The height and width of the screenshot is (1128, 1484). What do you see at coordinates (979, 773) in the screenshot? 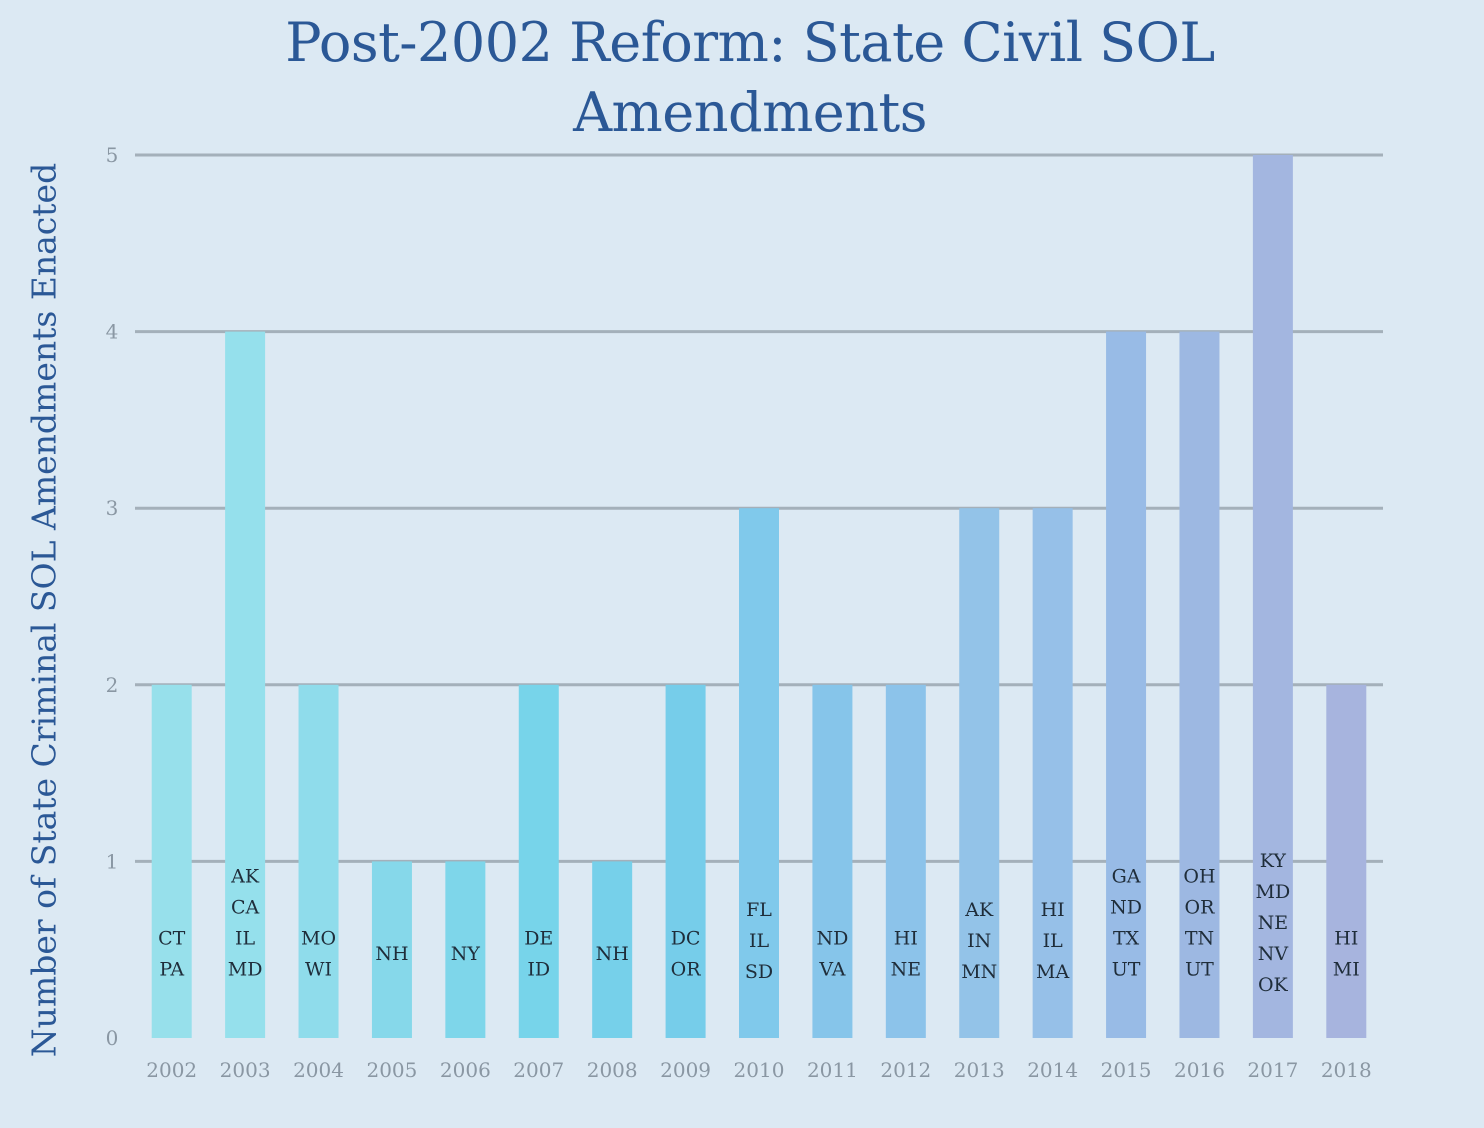
I see `bar-2013` at bounding box center [979, 773].